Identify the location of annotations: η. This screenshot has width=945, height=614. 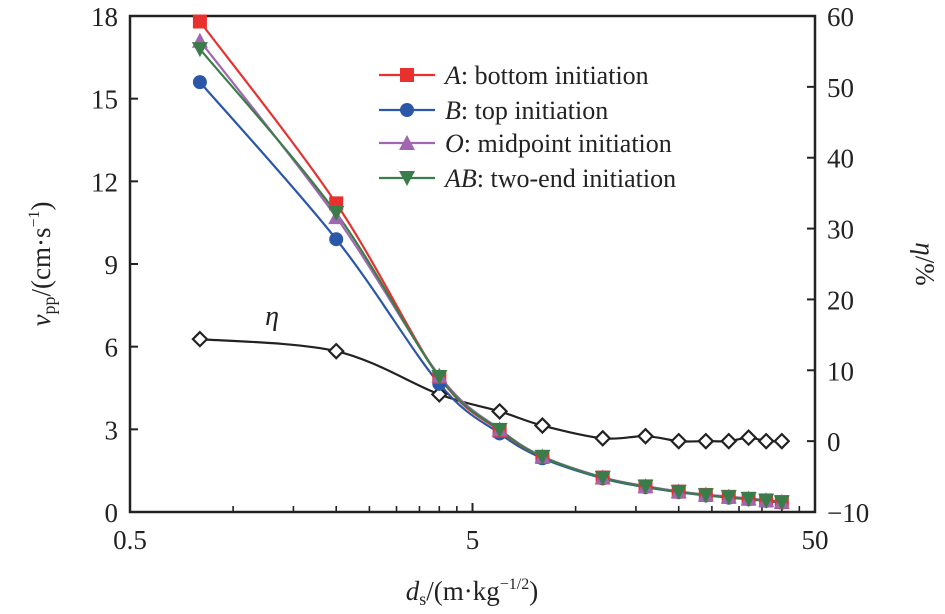
(272, 316).